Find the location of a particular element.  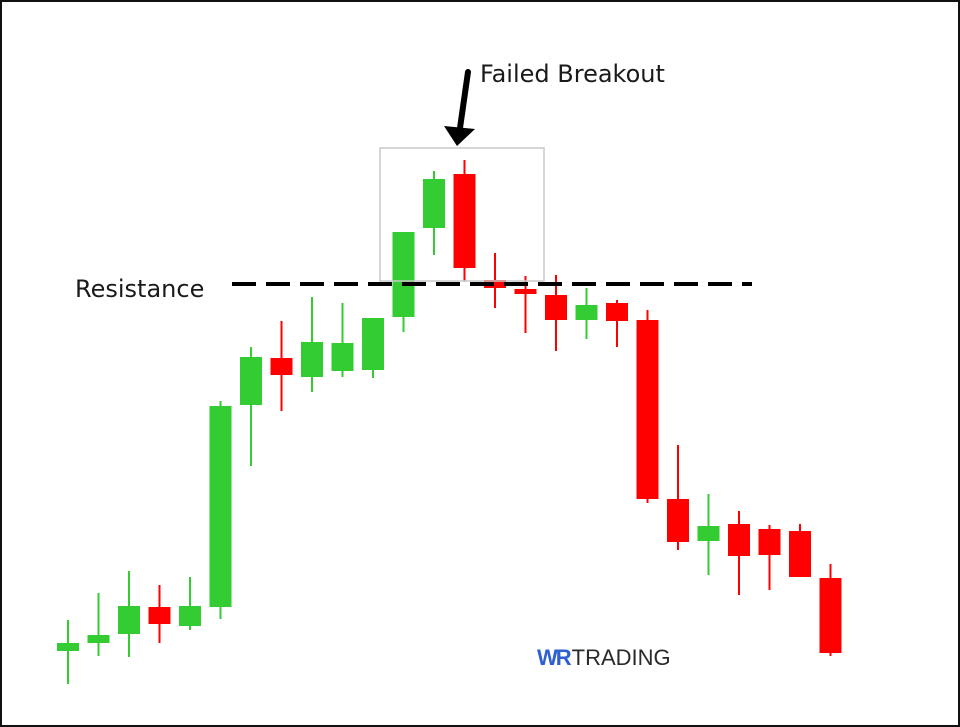

wr-trading-logo: WRTRADING is located at coordinates (604, 657).